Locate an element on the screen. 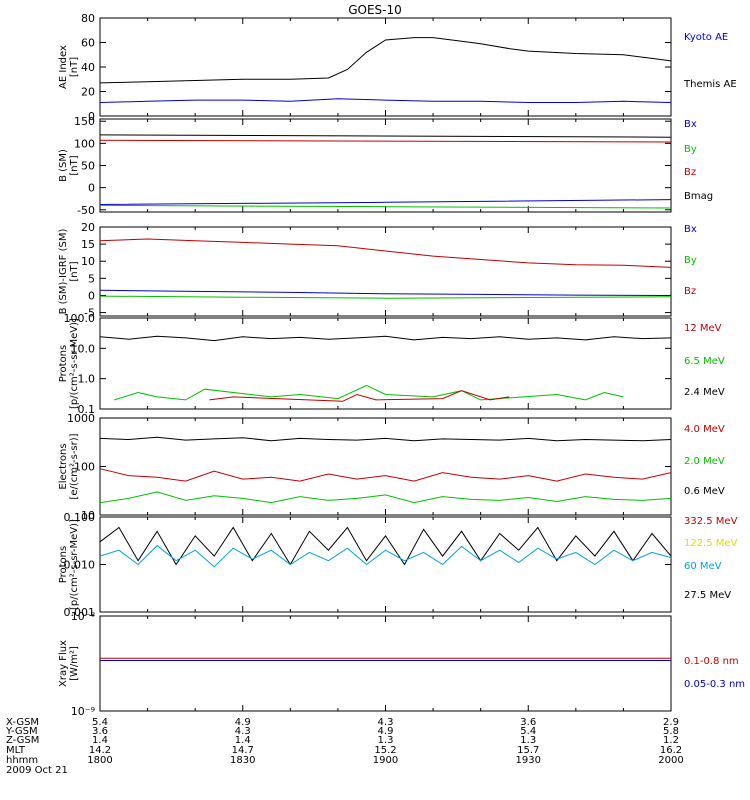  y-tick-label: 15 is located at coordinates (88, 244).